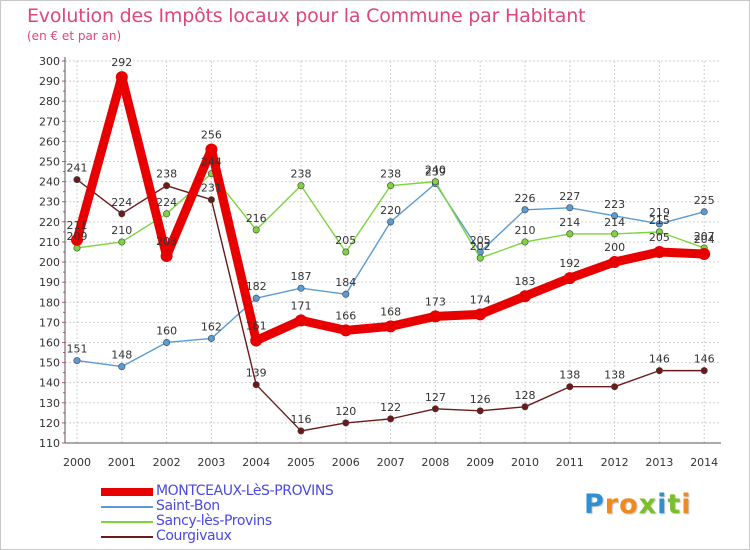  Describe the element at coordinates (345, 411) in the screenshot. I see `data-label: 120` at that location.